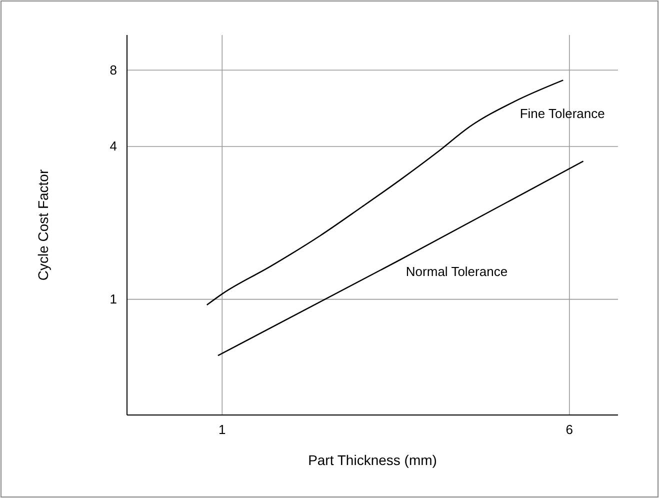 The width and height of the screenshot is (659, 498). Describe the element at coordinates (562, 113) in the screenshot. I see `series-label: Fine Tolerance` at that location.